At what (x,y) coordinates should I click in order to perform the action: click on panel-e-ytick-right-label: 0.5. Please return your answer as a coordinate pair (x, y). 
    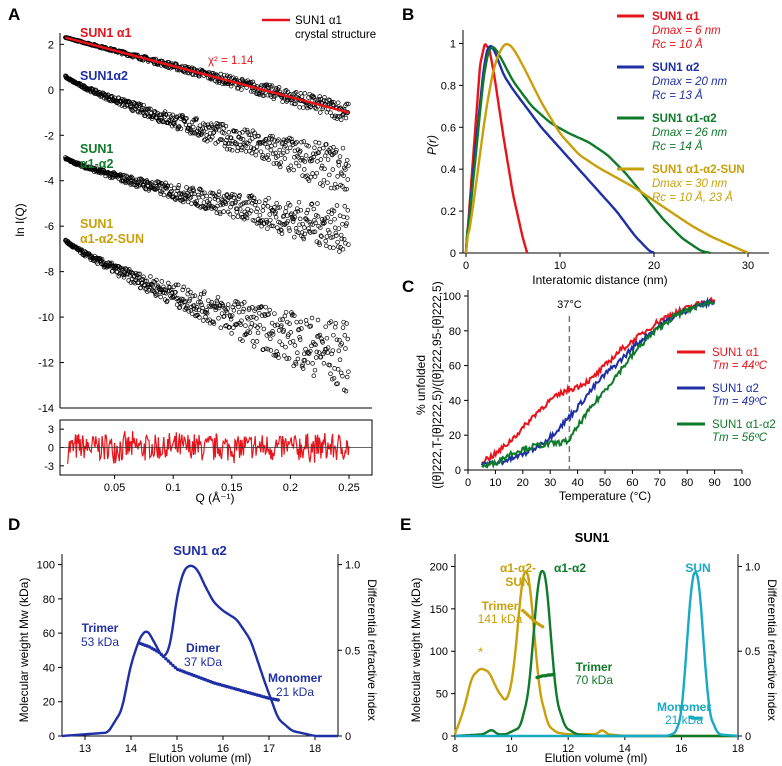
    Looking at the image, I should click on (752, 652).